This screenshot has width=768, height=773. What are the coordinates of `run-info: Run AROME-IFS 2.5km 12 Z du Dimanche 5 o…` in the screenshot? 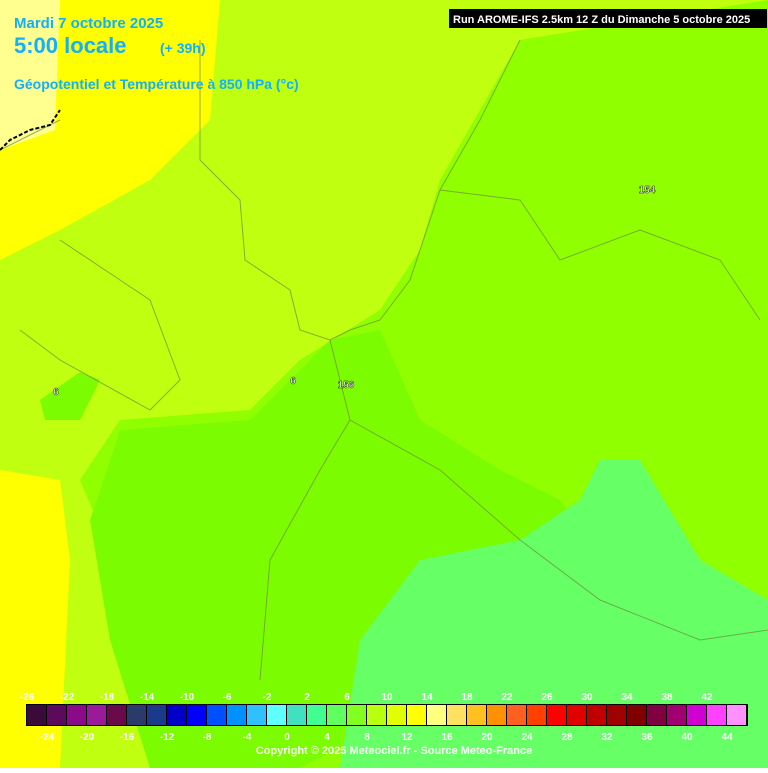 It's located at (601, 20).